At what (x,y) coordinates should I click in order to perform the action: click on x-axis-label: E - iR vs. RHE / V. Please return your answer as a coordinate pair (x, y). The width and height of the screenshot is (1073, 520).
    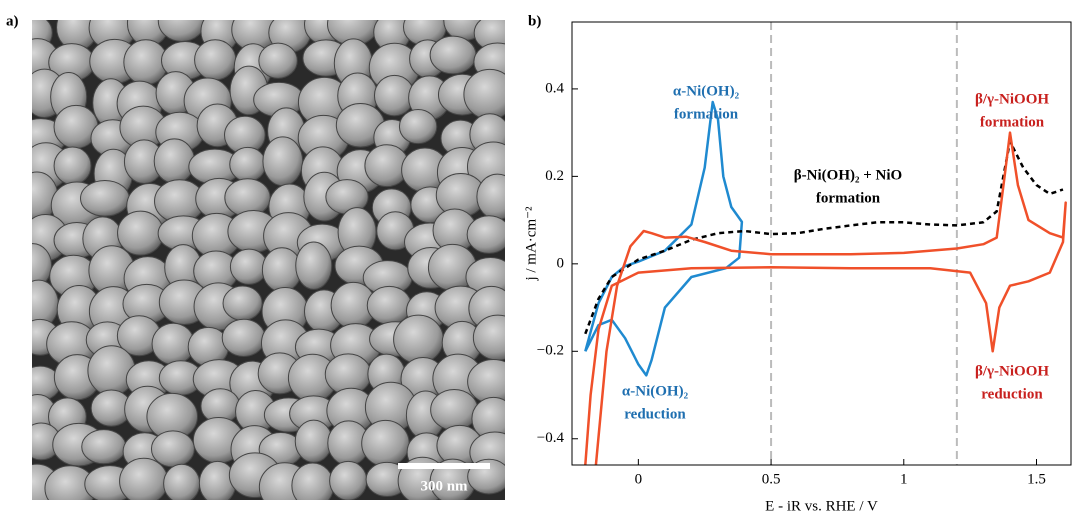
    Looking at the image, I should click on (821, 506).